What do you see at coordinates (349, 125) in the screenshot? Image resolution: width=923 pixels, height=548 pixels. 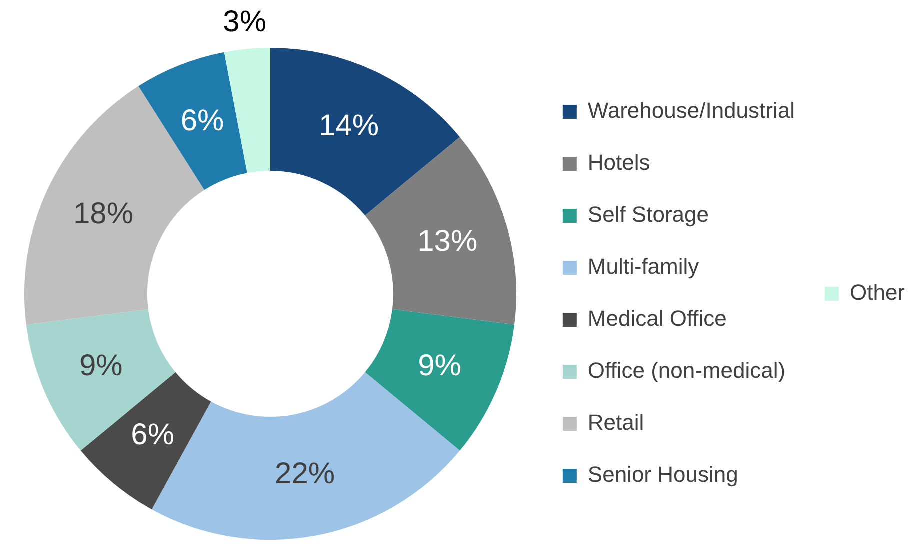 I see `data-label: 14%` at bounding box center [349, 125].